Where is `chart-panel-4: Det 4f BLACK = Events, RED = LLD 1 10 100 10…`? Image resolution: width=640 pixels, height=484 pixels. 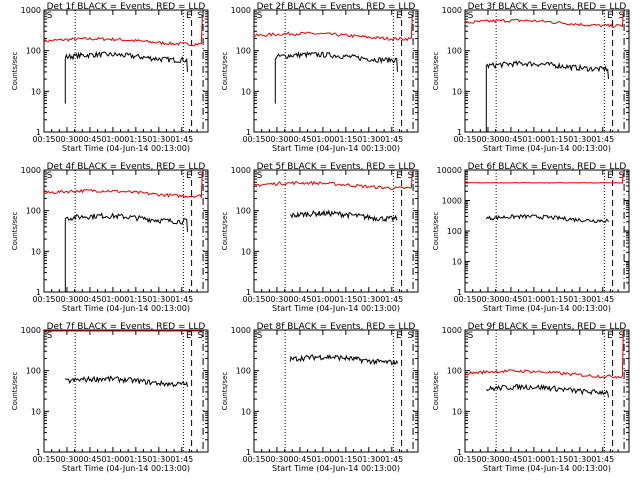 chart-panel-4: Det 4f BLACK = Events, RED = LLD 1 10 100 10… is located at coordinates (110, 237).